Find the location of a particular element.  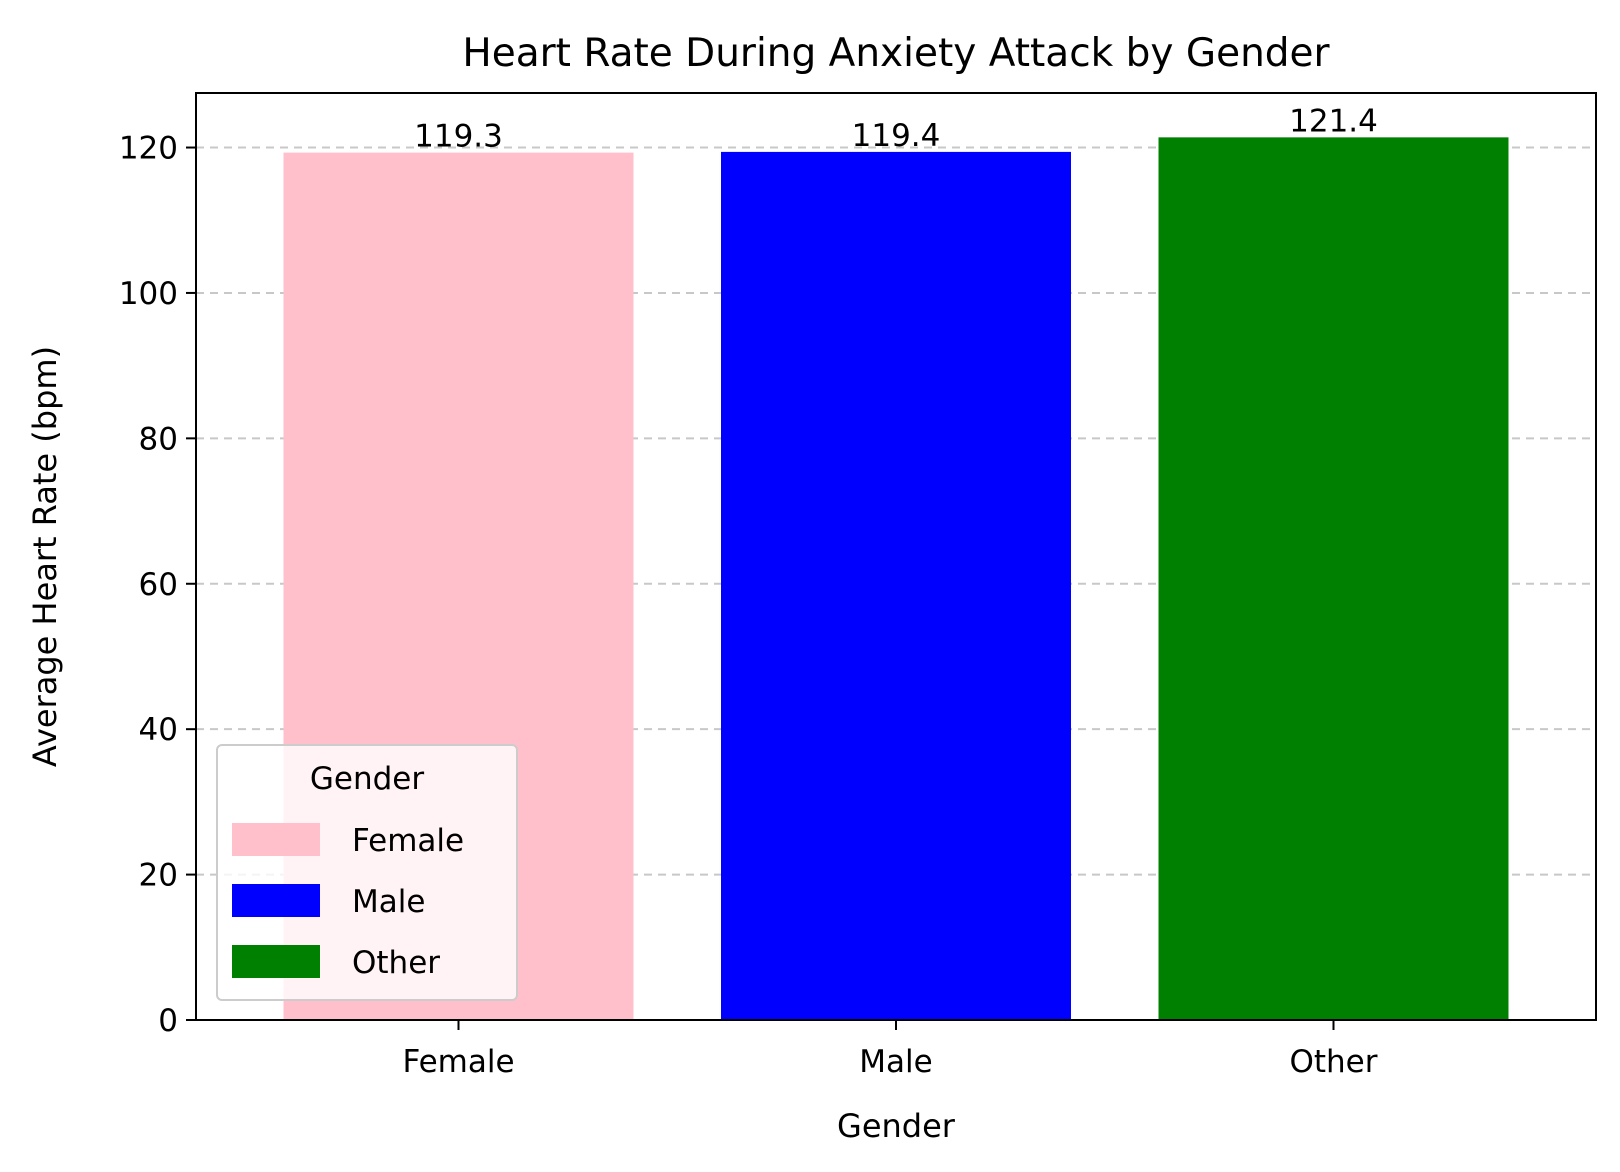

legend-box is located at coordinates (367, 872).